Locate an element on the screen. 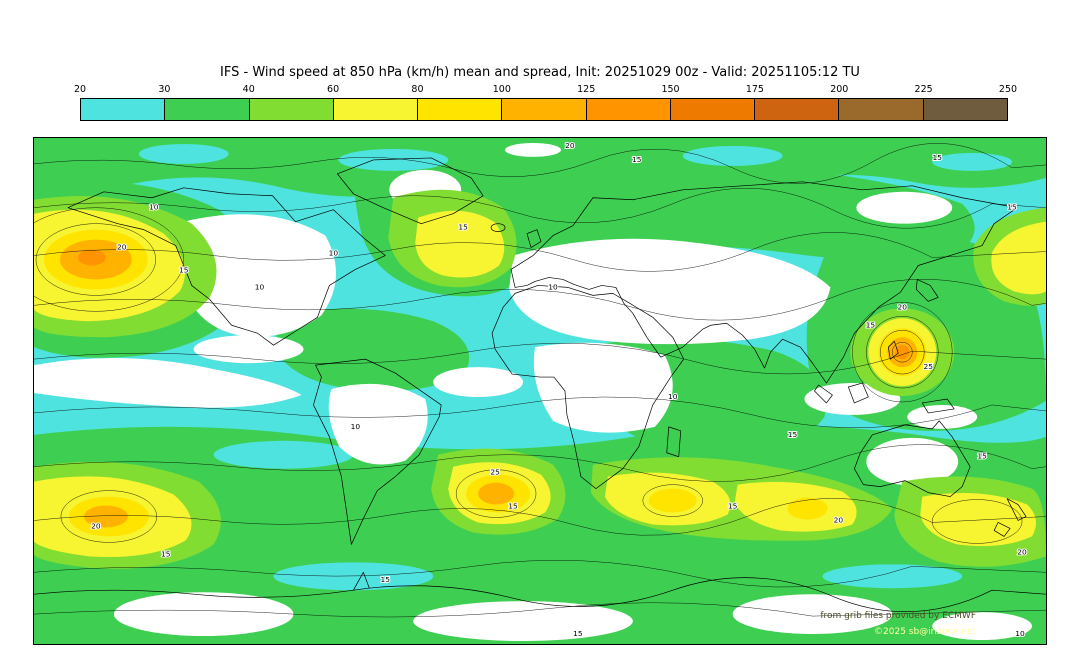  colorbar-tick-label: 100 is located at coordinates (501, 89).